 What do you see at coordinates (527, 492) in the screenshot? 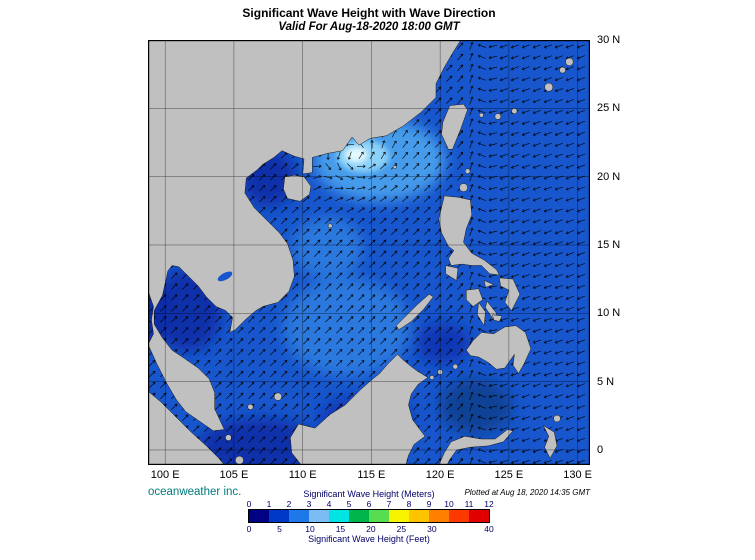
I see `plotted-timestamp: Plotted at Aug 18, 2020 14:35 GMT` at bounding box center [527, 492].